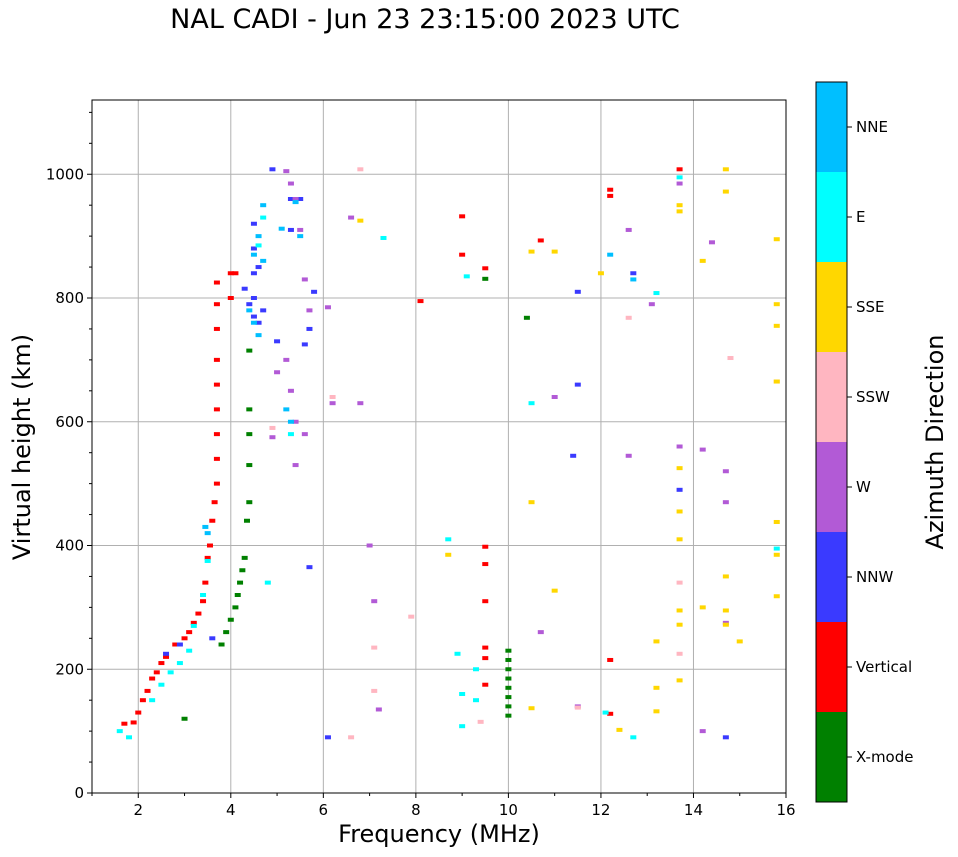  What do you see at coordinates (69, 422) in the screenshot?
I see `y-tick-label: 600` at bounding box center [69, 422].